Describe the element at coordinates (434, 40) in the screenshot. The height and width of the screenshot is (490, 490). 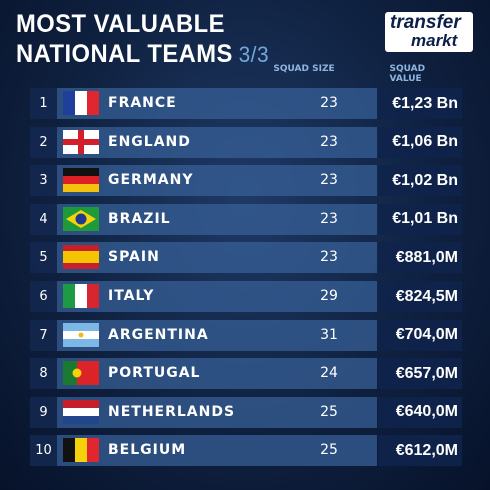
I see `logo-text: markt` at that location.